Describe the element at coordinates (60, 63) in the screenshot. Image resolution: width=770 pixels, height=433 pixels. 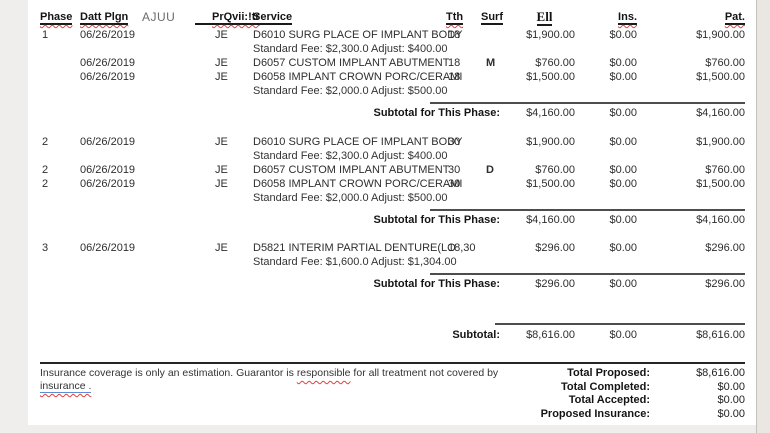
I see `cell-phase` at that location.